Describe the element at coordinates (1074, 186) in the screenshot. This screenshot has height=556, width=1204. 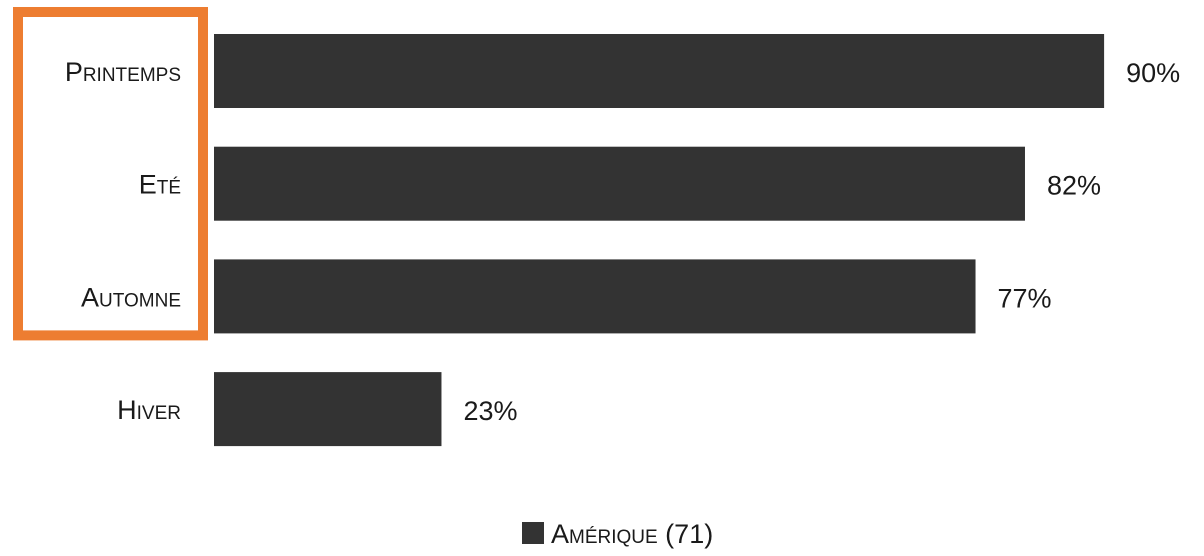
I see `value-label-eté: 82%` at that location.